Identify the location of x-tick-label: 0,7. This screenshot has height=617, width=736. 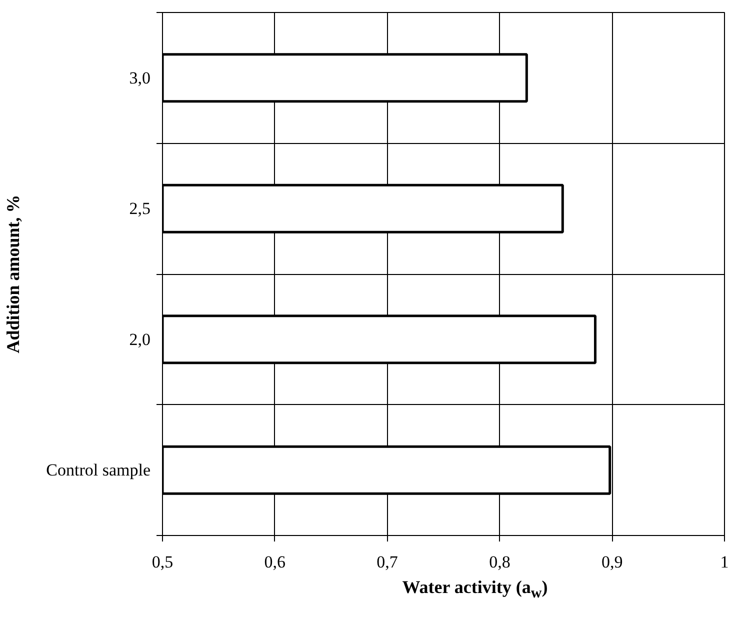
(387, 562).